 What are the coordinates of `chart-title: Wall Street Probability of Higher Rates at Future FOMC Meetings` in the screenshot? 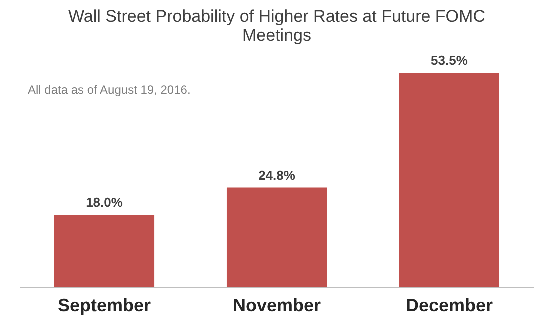 It's located at (277, 26).